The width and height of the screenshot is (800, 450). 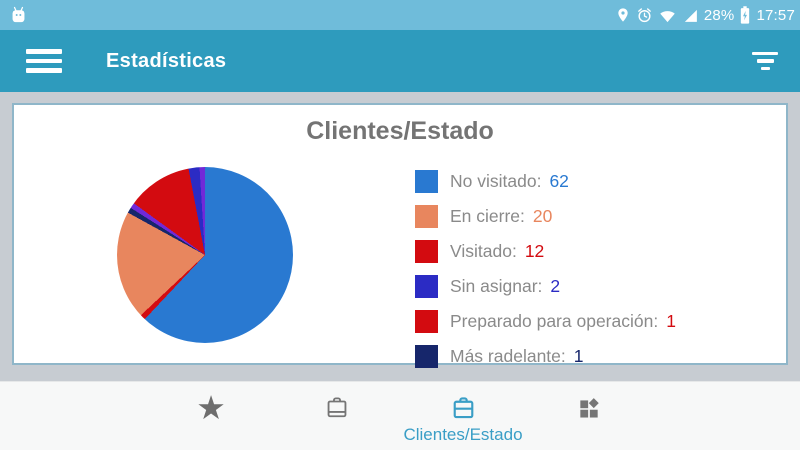 What do you see at coordinates (211, 407) in the screenshot?
I see `star-icon: ★` at bounding box center [211, 407].